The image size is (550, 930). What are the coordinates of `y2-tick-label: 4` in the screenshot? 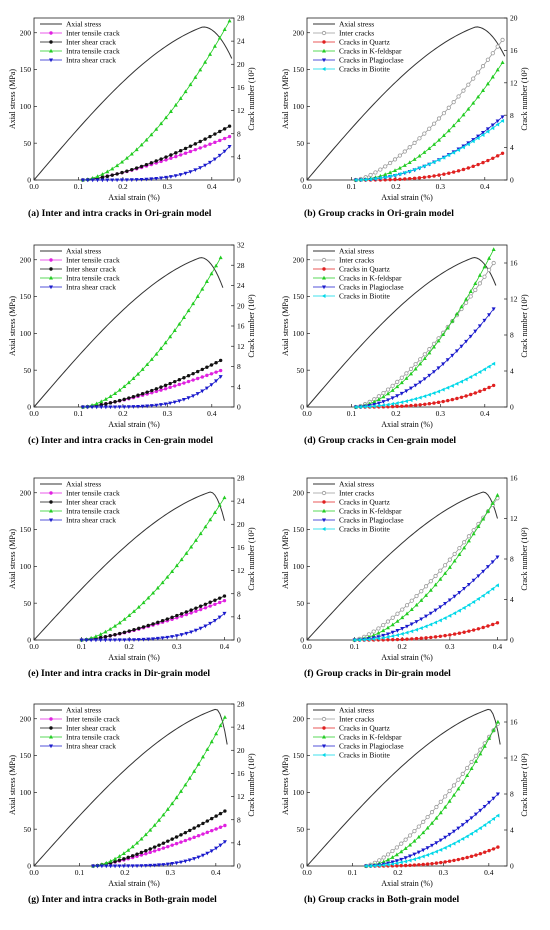 It's located at (239, 842).